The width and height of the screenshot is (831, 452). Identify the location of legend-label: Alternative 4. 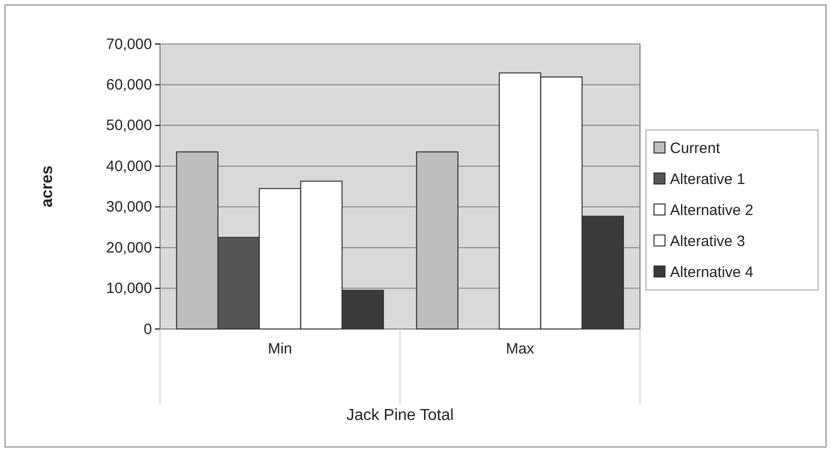
(712, 272).